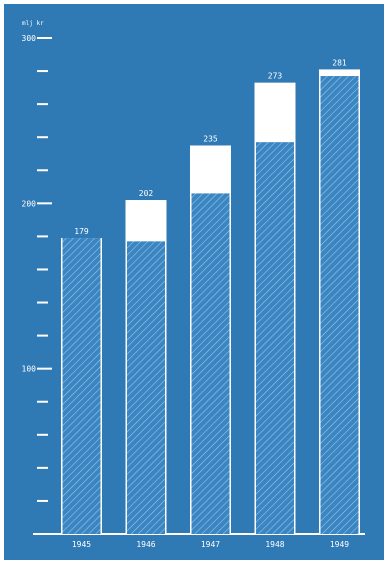 The image size is (388, 564). What do you see at coordinates (29, 203) in the screenshot?
I see `y-tick-label: 200` at bounding box center [29, 203].